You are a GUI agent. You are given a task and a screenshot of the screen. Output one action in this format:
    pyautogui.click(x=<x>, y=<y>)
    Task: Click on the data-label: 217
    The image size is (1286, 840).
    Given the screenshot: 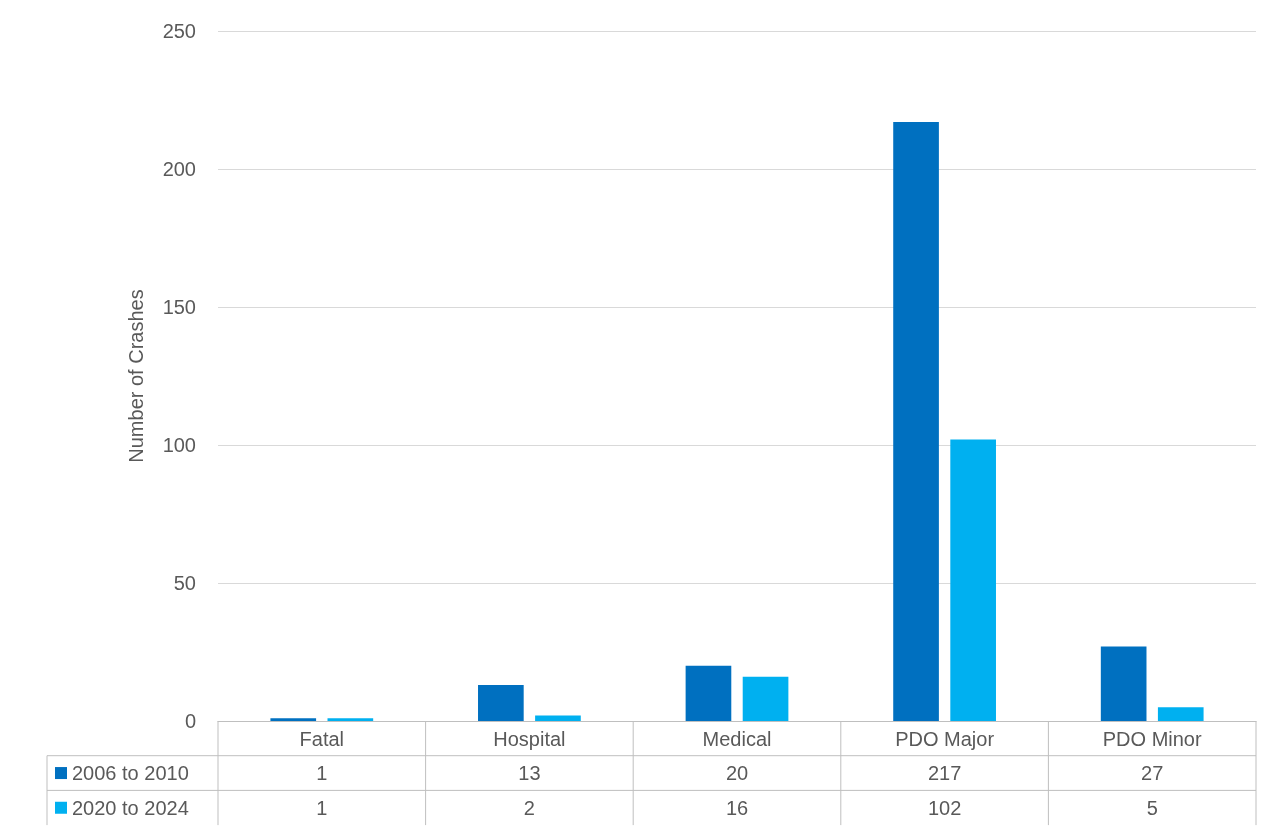 What is the action you would take?
    pyautogui.click(x=944, y=773)
    